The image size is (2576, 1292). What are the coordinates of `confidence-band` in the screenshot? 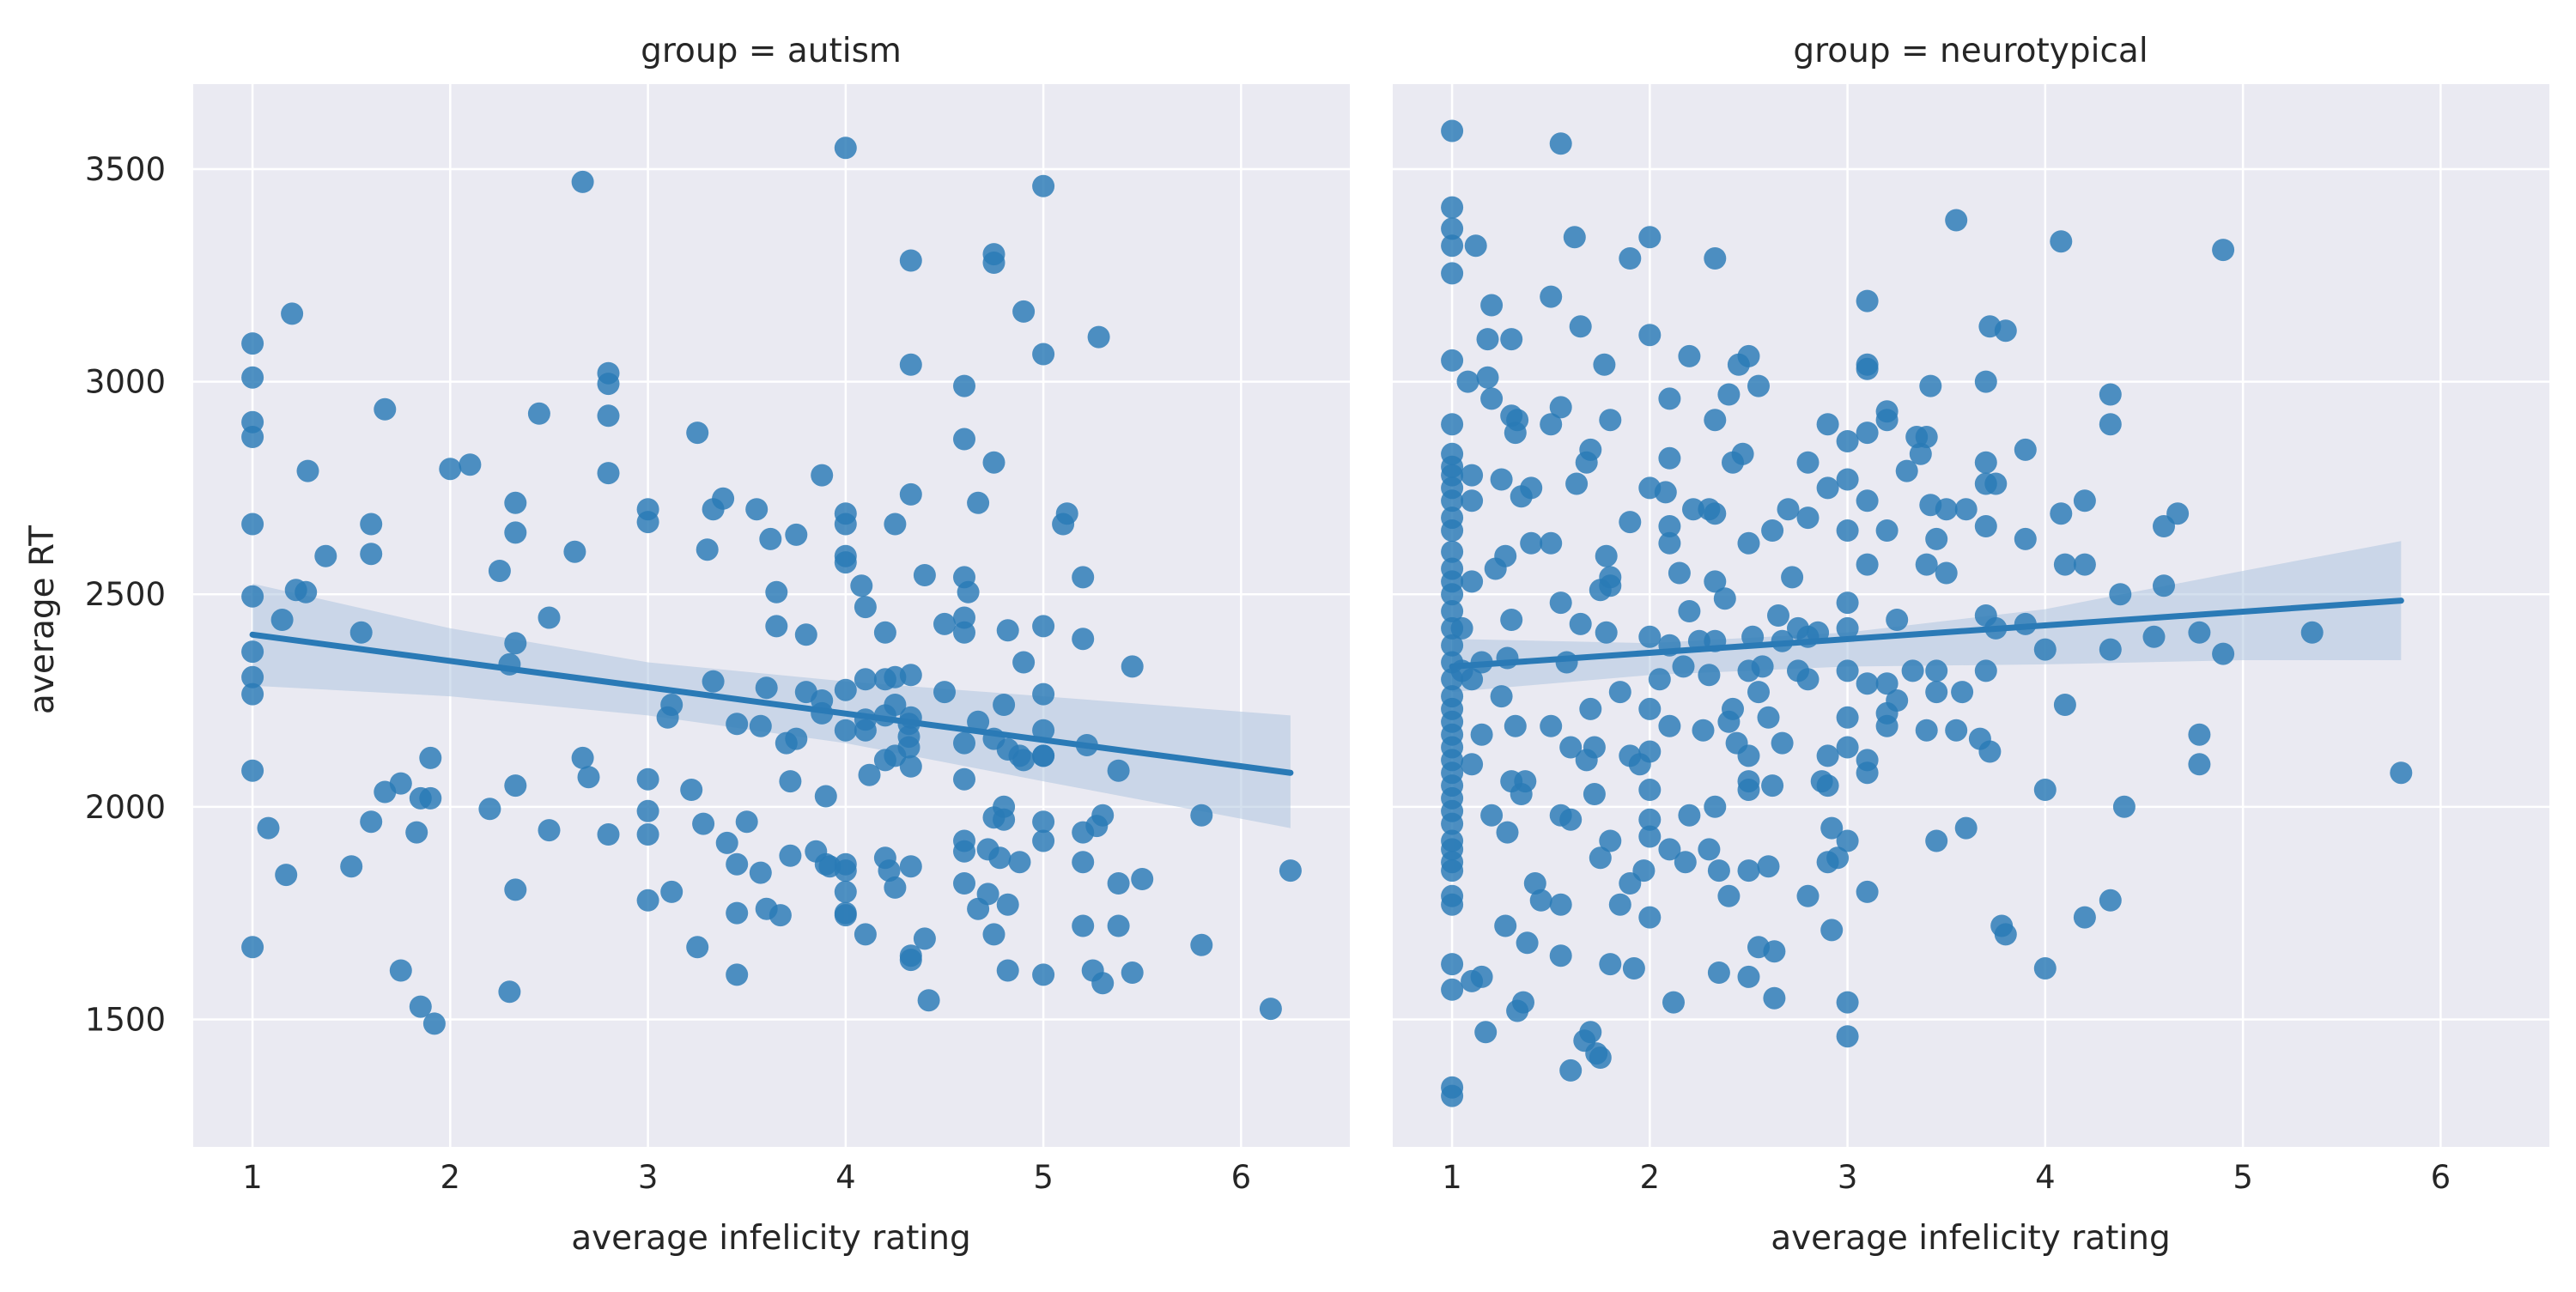 It's located at (1927, 617).